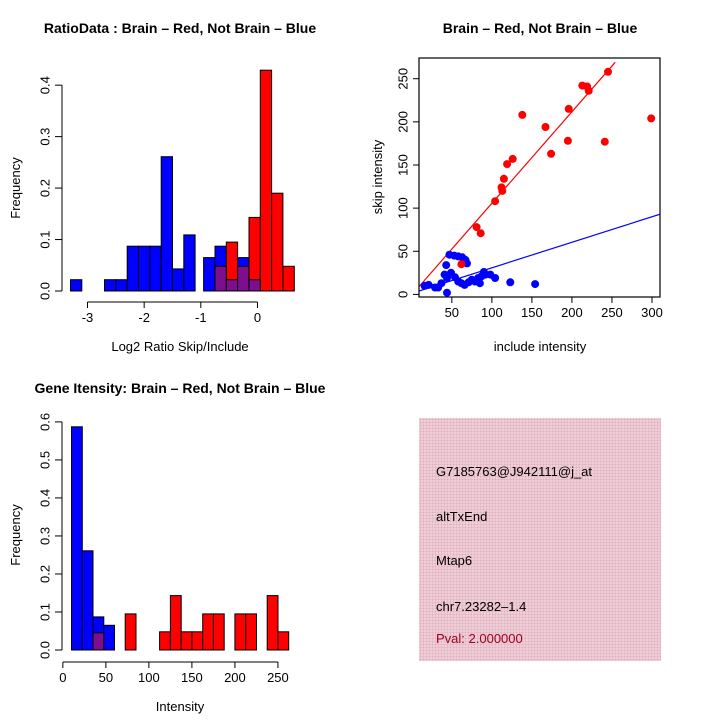  I want to click on y-tick-label: 100, so click(402, 208).